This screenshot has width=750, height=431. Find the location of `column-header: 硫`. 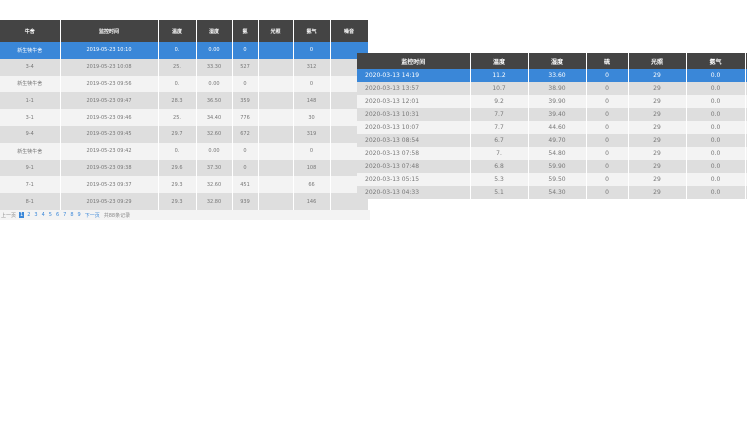

column-header: 硫 is located at coordinates (607, 61).